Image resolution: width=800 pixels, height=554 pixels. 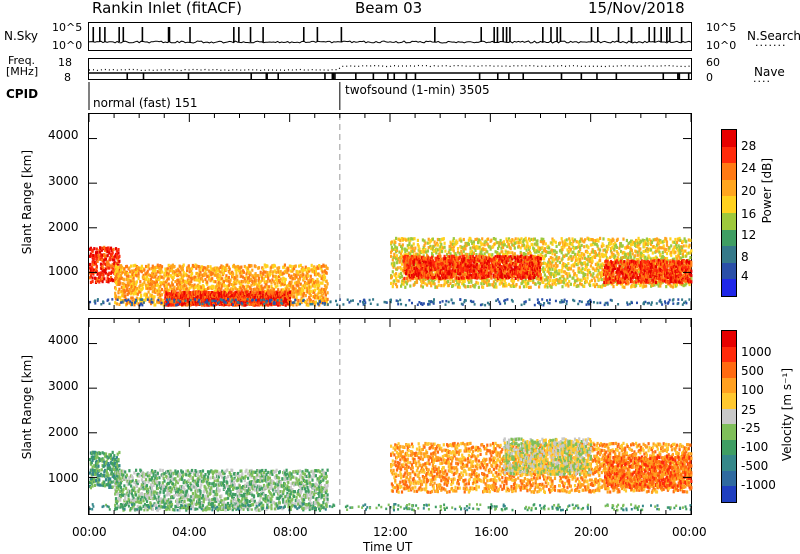 What do you see at coordinates (729, 155) in the screenshot?
I see `colorbar-swatch` at bounding box center [729, 155].